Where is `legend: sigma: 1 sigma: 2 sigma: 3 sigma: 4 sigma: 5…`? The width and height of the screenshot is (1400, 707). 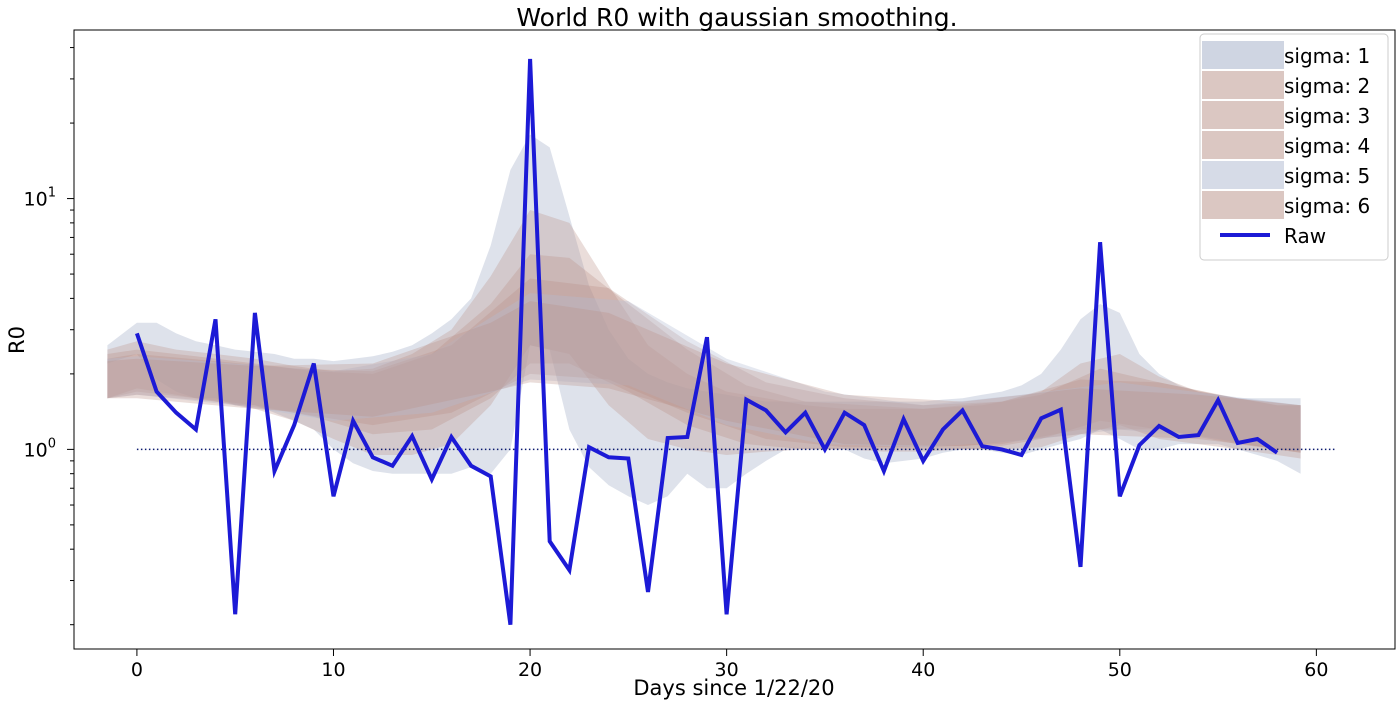 legend: sigma: 1 sigma: 2 sigma: 3 sigma: 4 sigma: 5… is located at coordinates (1294, 147).